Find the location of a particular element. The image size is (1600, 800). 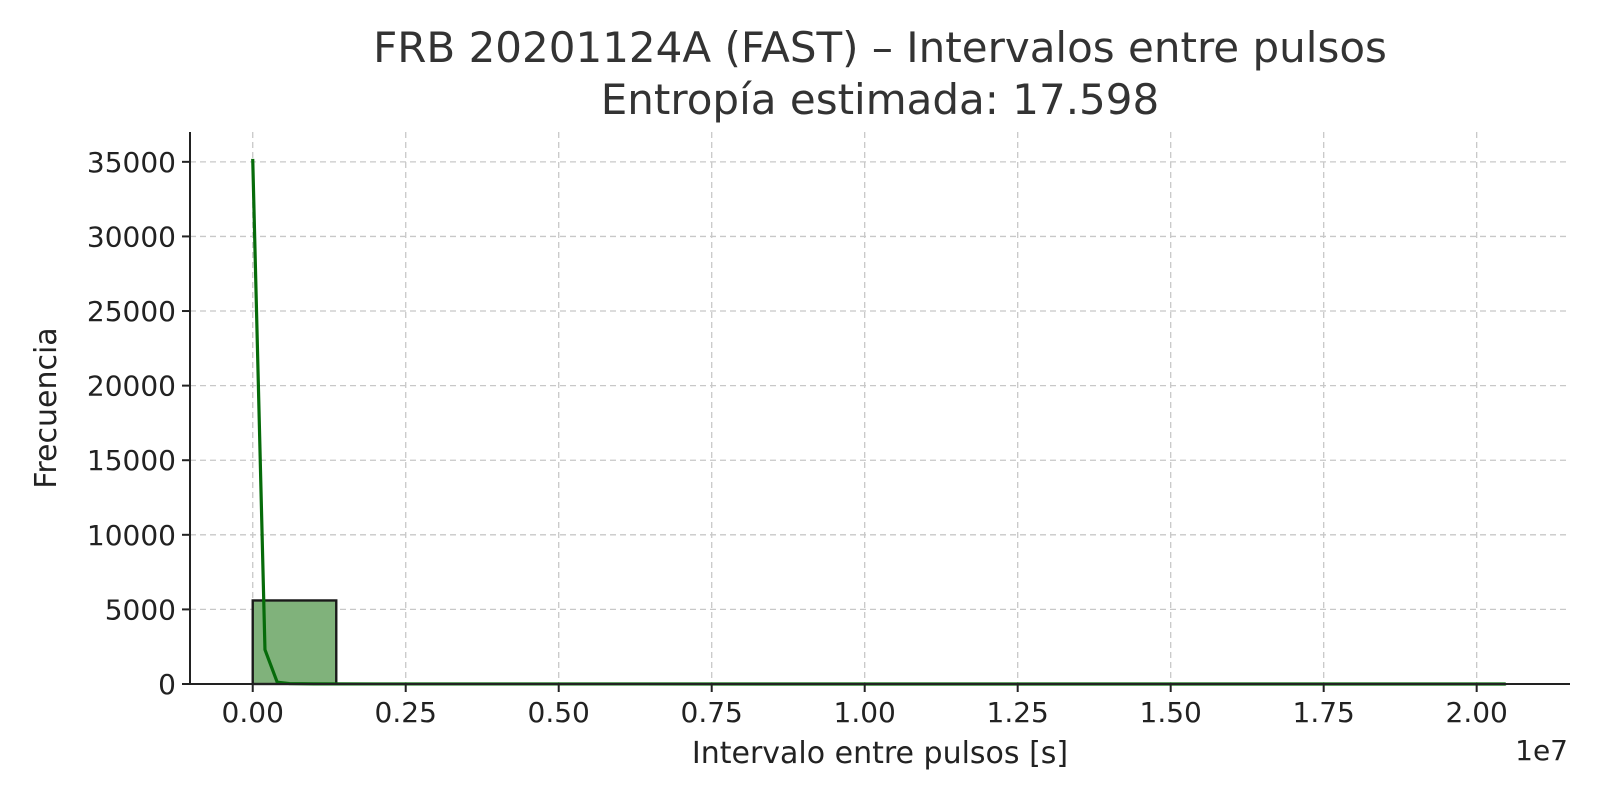

x-tick-label-3: 0.75 is located at coordinates (712, 712).